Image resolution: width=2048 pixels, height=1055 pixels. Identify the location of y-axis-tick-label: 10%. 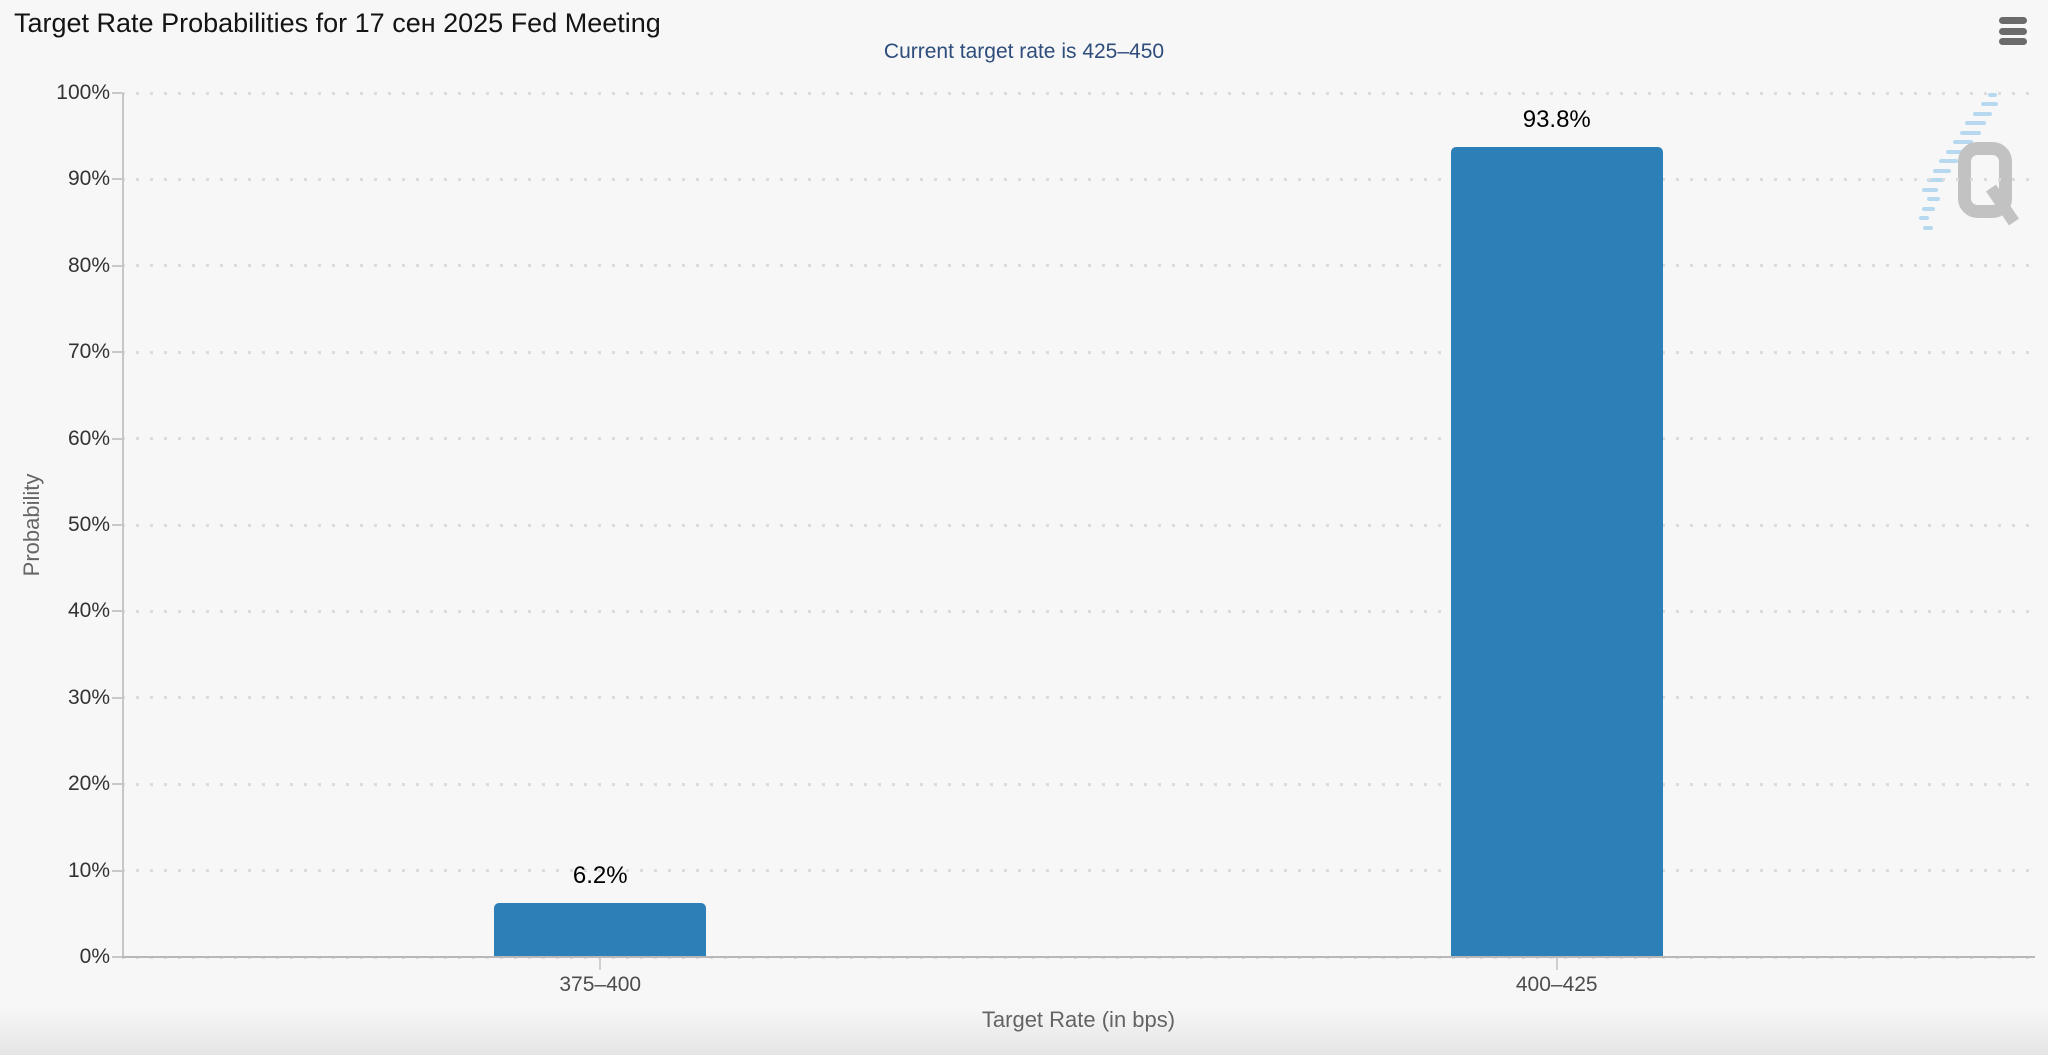
(88, 870).